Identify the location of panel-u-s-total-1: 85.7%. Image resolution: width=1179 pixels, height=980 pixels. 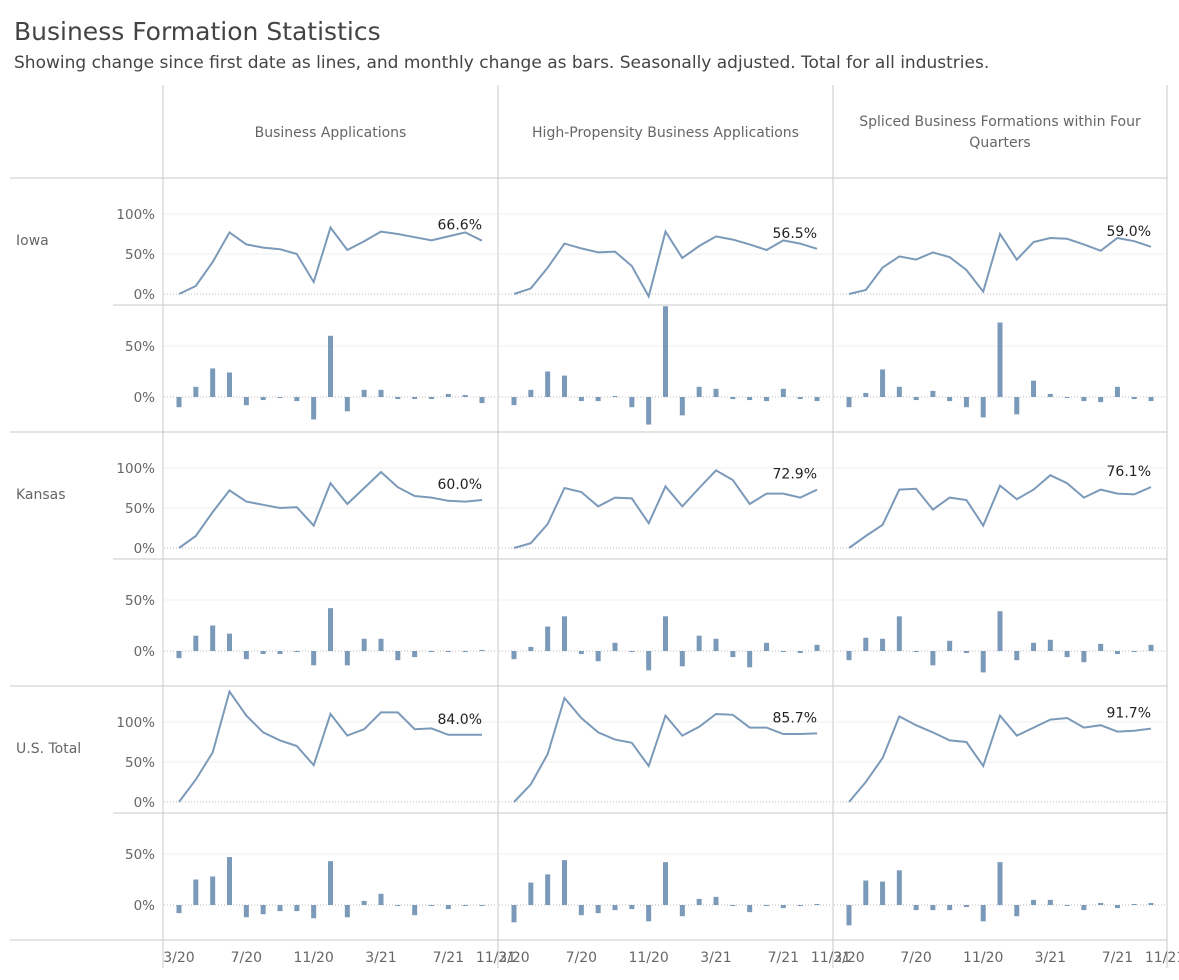
(665, 809).